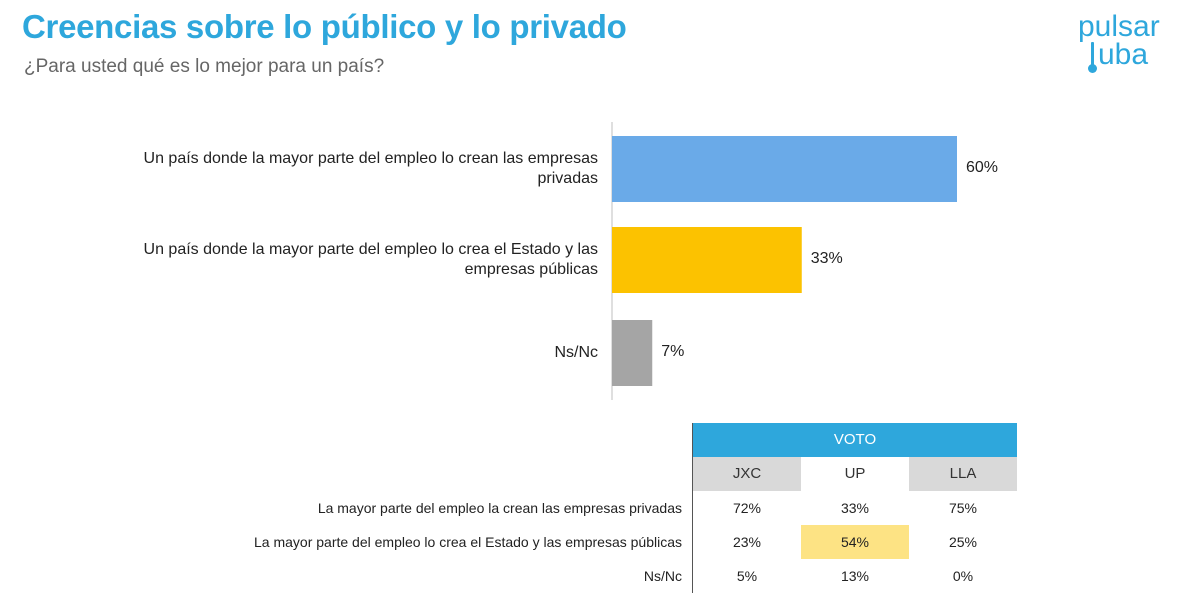 The height and width of the screenshot is (610, 1200). I want to click on table-row-label-3: Ns/Nc, so click(662, 576).